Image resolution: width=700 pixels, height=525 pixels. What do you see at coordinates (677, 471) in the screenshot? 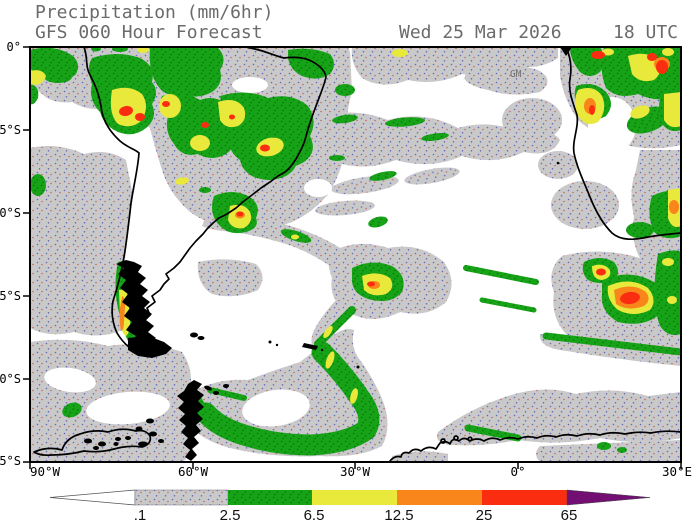
I see `lon-label-30e: 30°E` at bounding box center [677, 471].